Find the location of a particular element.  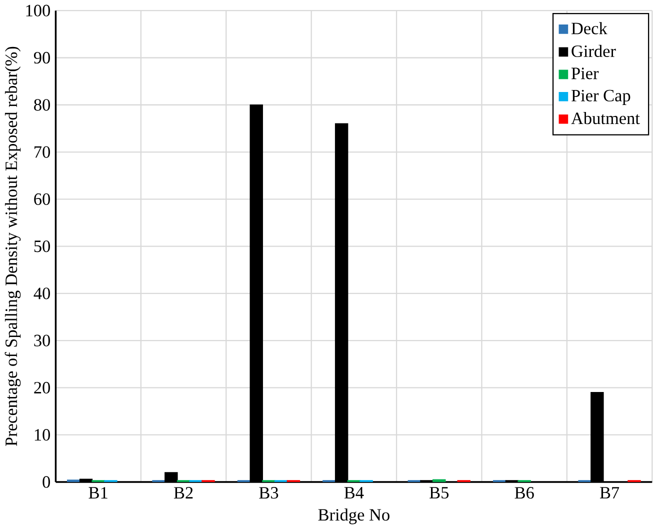

y-tick-label: 20 is located at coordinates (42, 388).